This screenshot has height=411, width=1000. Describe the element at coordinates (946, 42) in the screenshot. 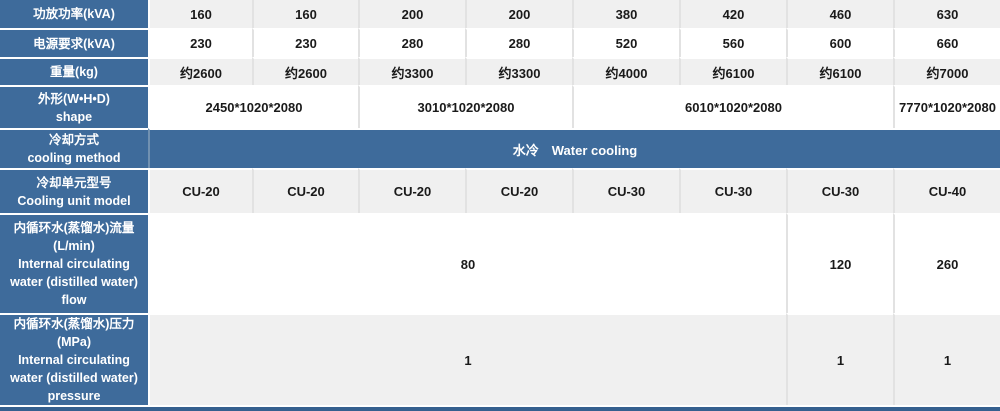

I see `cell-power-req-8: 660` at that location.